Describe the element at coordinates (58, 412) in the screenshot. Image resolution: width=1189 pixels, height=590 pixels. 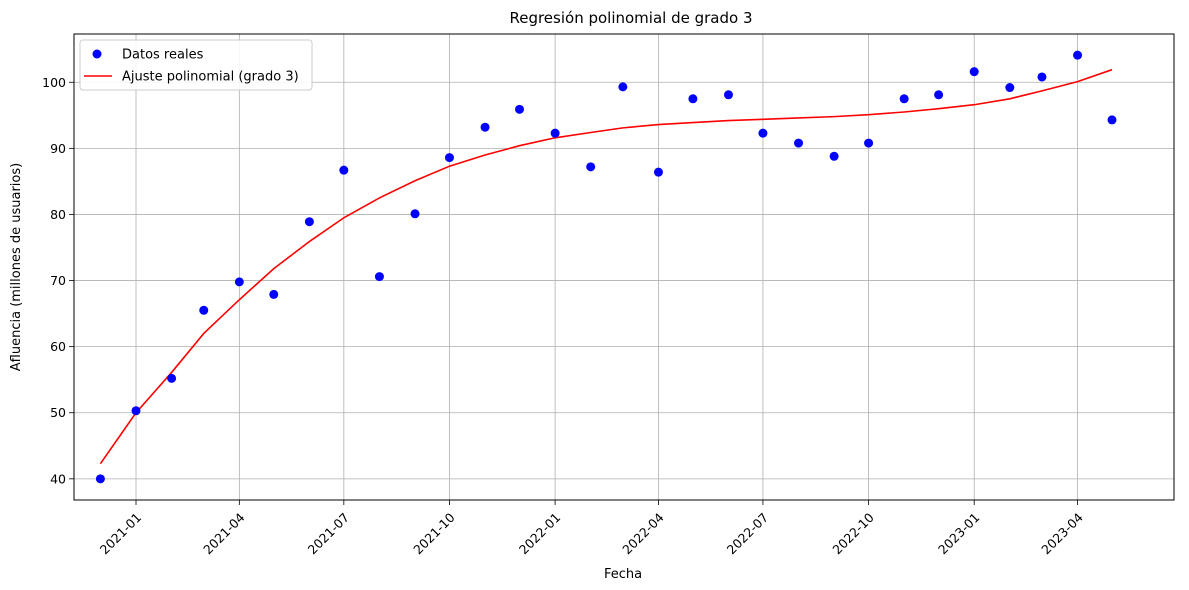
I see `y-tick-label: 50` at that location.